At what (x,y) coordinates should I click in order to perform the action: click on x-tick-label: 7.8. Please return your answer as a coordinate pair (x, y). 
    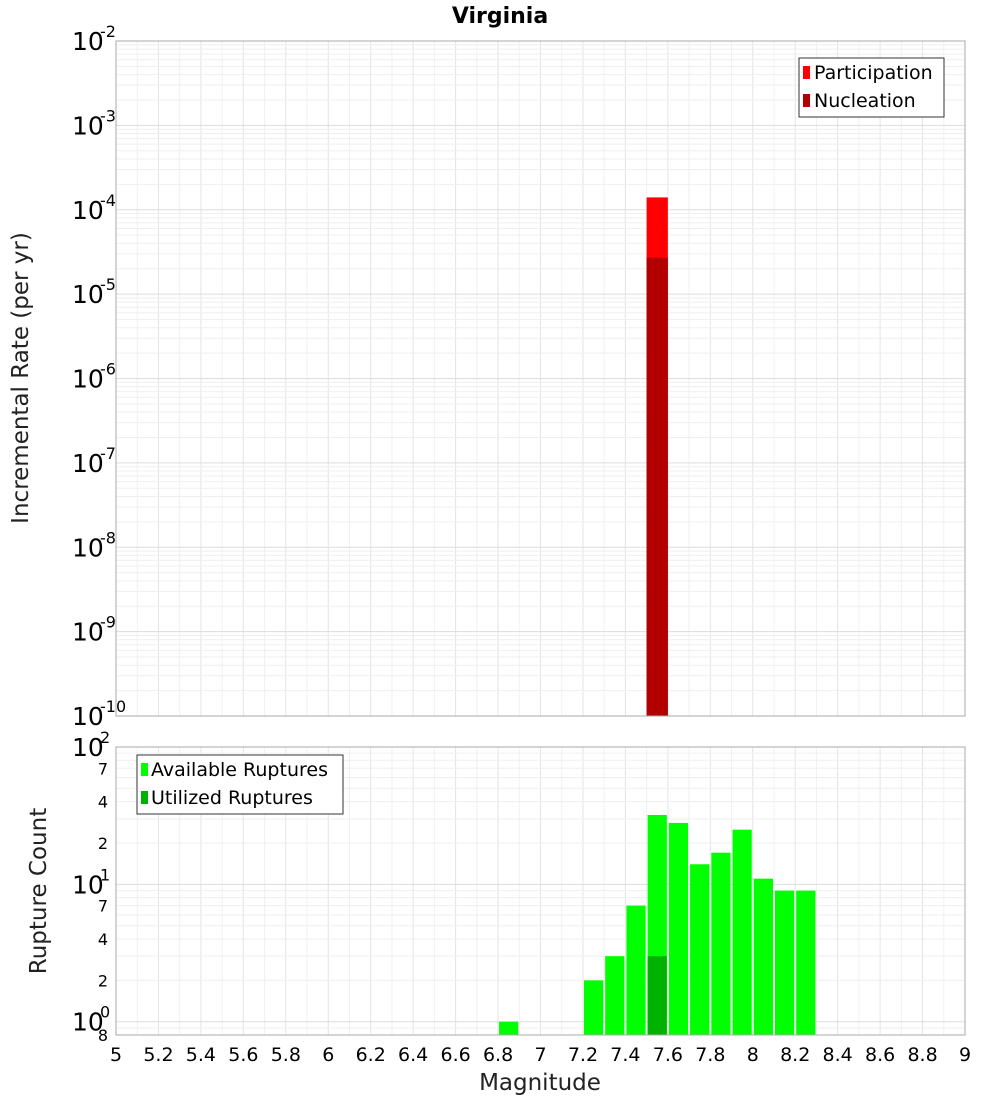
    Looking at the image, I should click on (710, 1055).